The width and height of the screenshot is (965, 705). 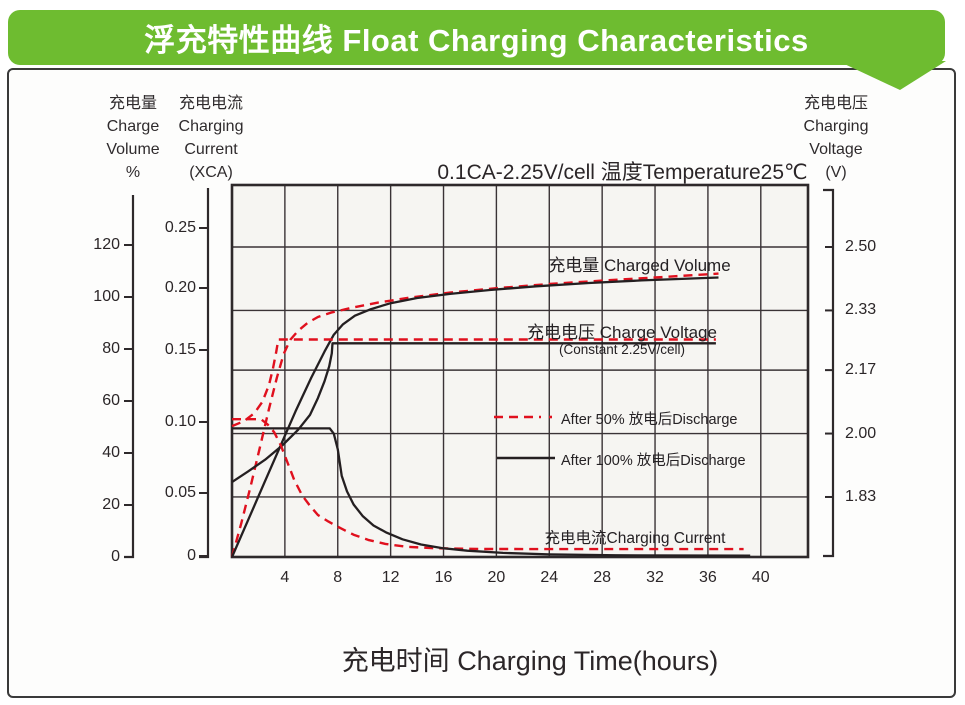 I want to click on y-tick-current: 0.15, so click(x=180, y=349).